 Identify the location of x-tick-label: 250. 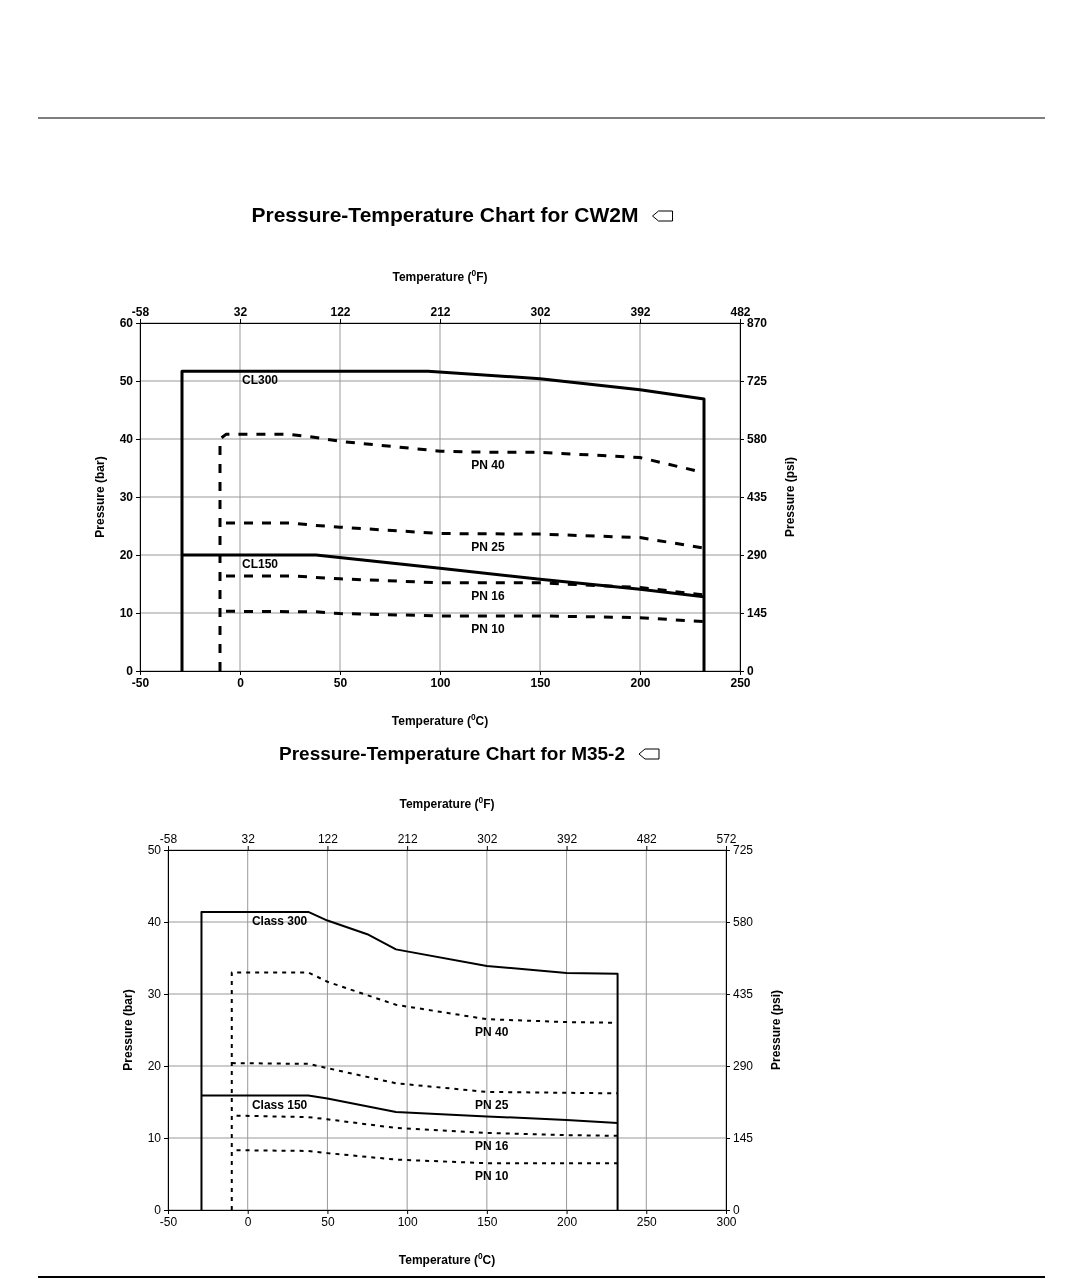
(647, 1221).